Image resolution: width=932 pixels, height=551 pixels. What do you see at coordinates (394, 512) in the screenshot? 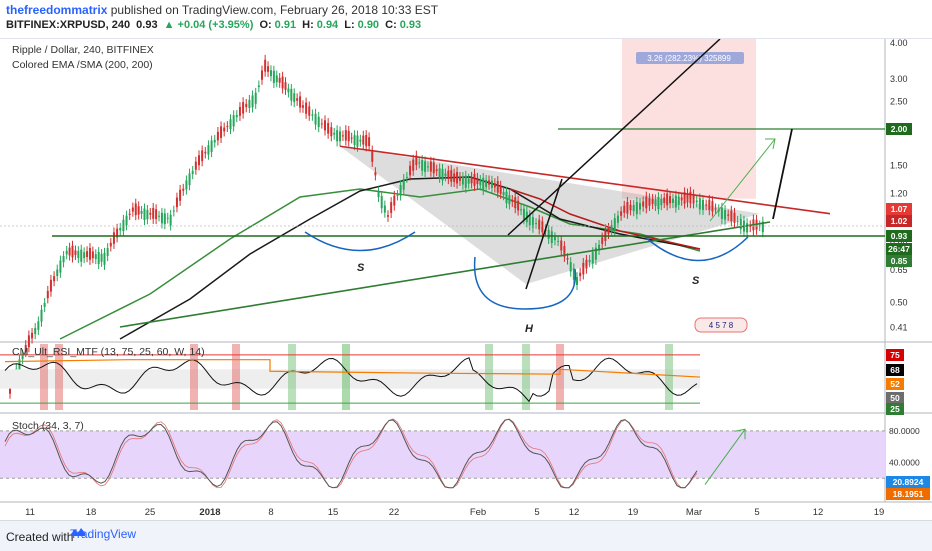
I see `time-tick: 22` at bounding box center [394, 512].